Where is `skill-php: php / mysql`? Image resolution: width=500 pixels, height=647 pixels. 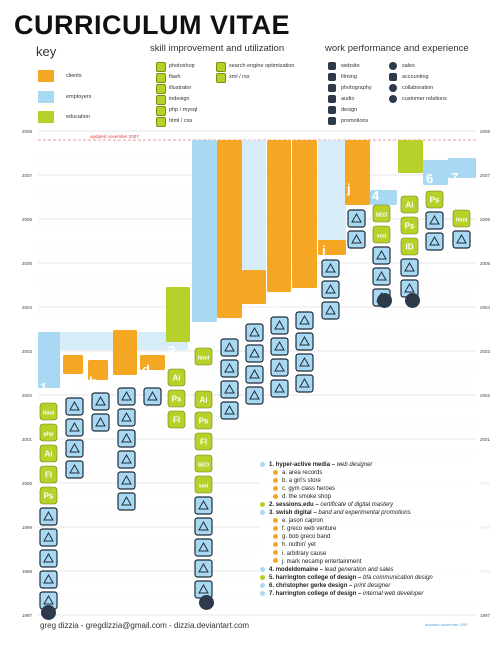 skill-php: php / mysql is located at coordinates (183, 110).